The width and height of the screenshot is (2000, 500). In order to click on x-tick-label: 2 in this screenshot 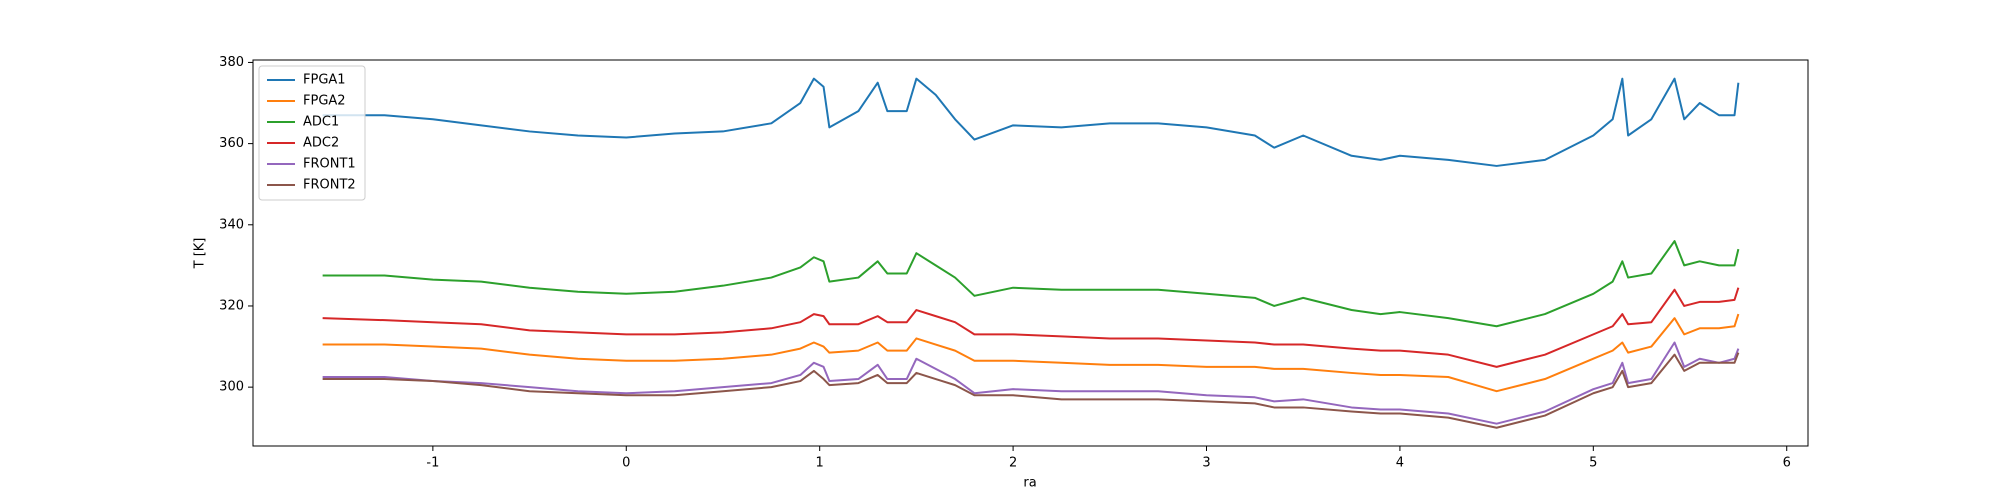, I will do `click(1013, 463)`.